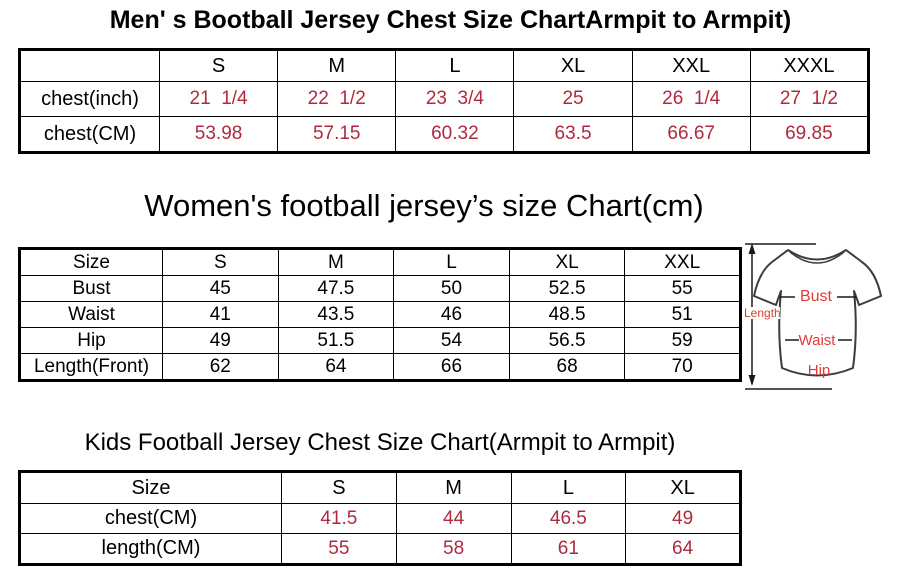 This screenshot has width=901, height=585. Describe the element at coordinates (91, 314) in the screenshot. I see `row-label: Waist` at that location.